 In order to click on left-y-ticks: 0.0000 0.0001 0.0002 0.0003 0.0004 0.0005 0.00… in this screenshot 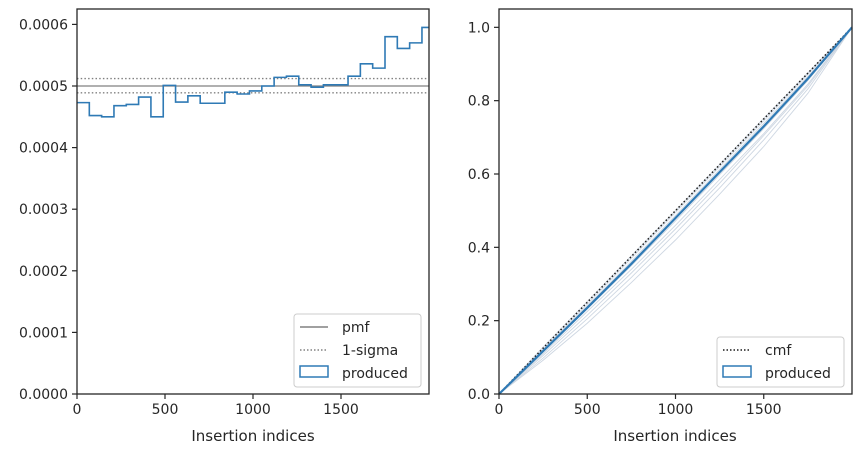, I will do `click(48, 210)`.